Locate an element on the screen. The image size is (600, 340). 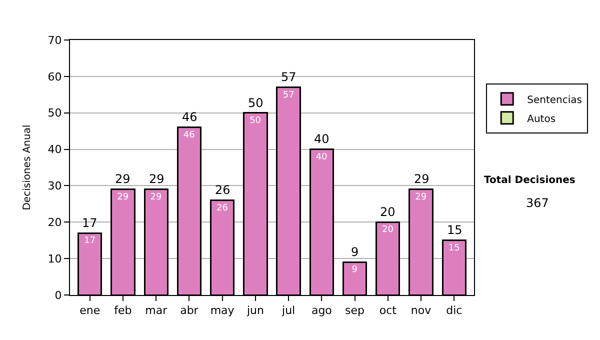
data-label: 9 is located at coordinates (355, 270).